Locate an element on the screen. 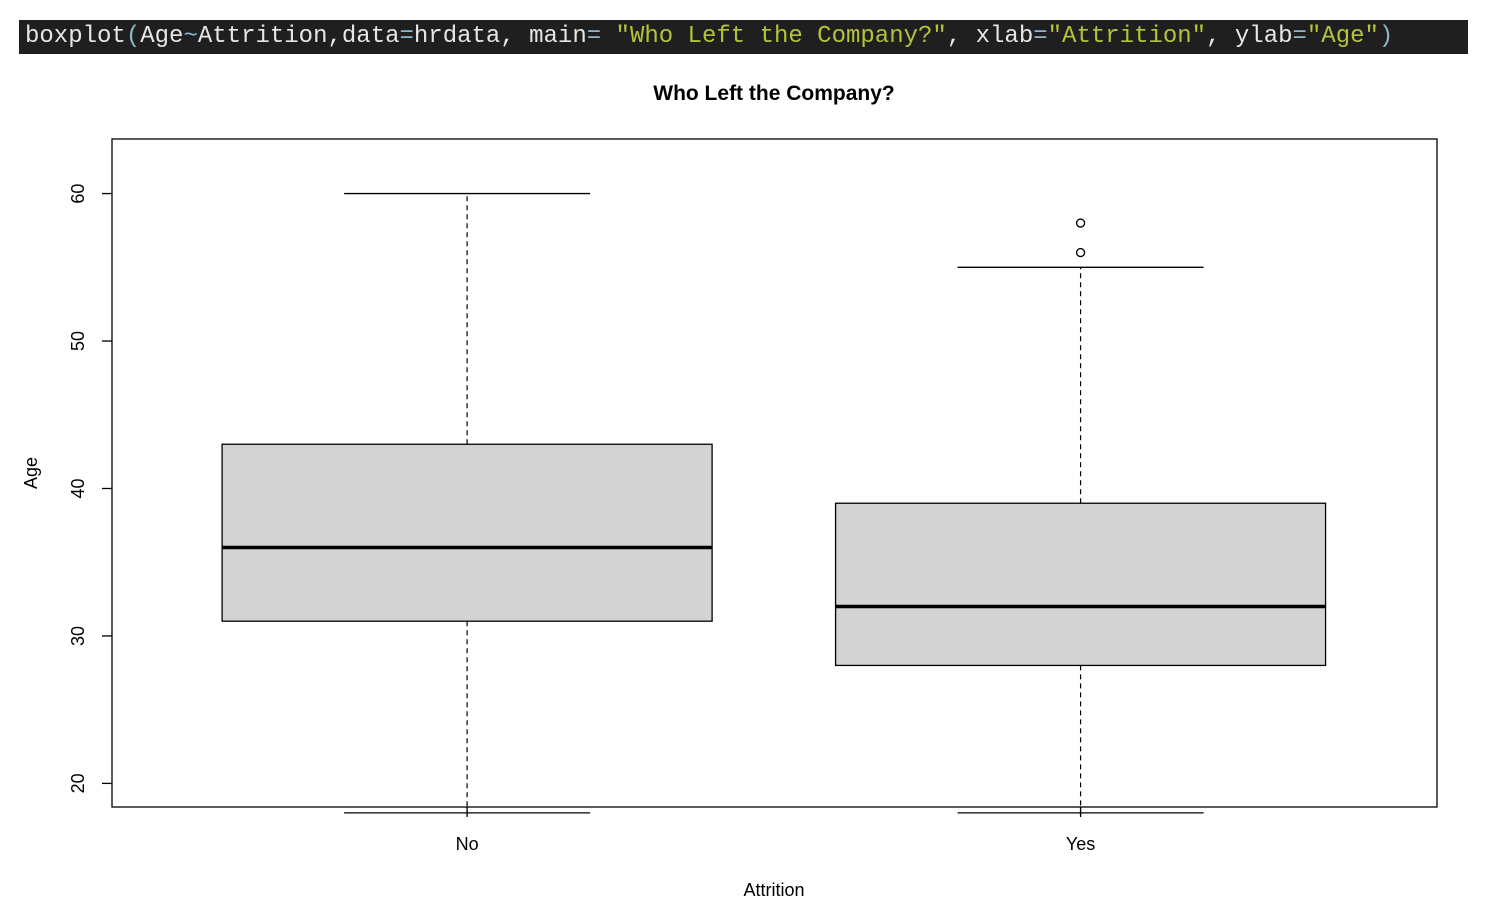 This screenshot has height=906, width=1487. x-axis: No Yes is located at coordinates (775, 830).